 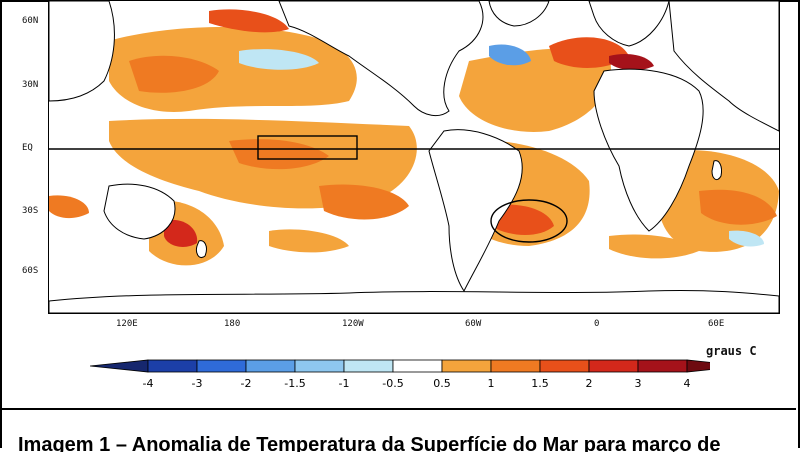 I want to click on anomaly-north-pacific-strong, so click(x=174, y=74).